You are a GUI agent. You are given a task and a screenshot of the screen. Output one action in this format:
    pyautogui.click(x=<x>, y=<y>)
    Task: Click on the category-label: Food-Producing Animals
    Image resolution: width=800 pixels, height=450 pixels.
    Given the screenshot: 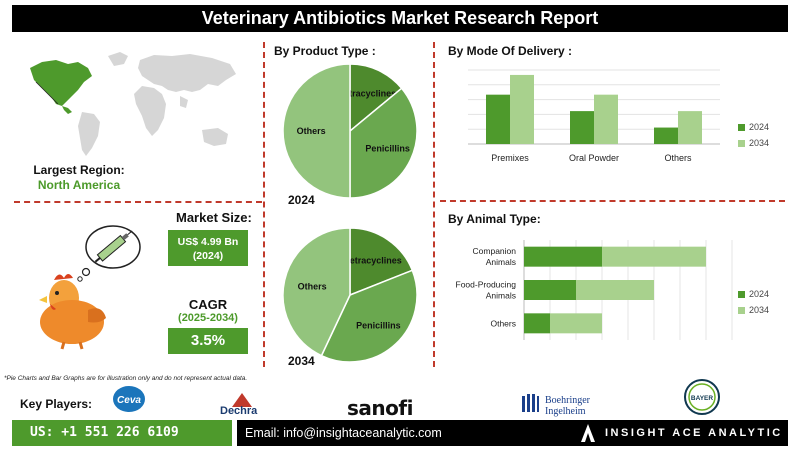 What is the action you would take?
    pyautogui.click(x=486, y=290)
    